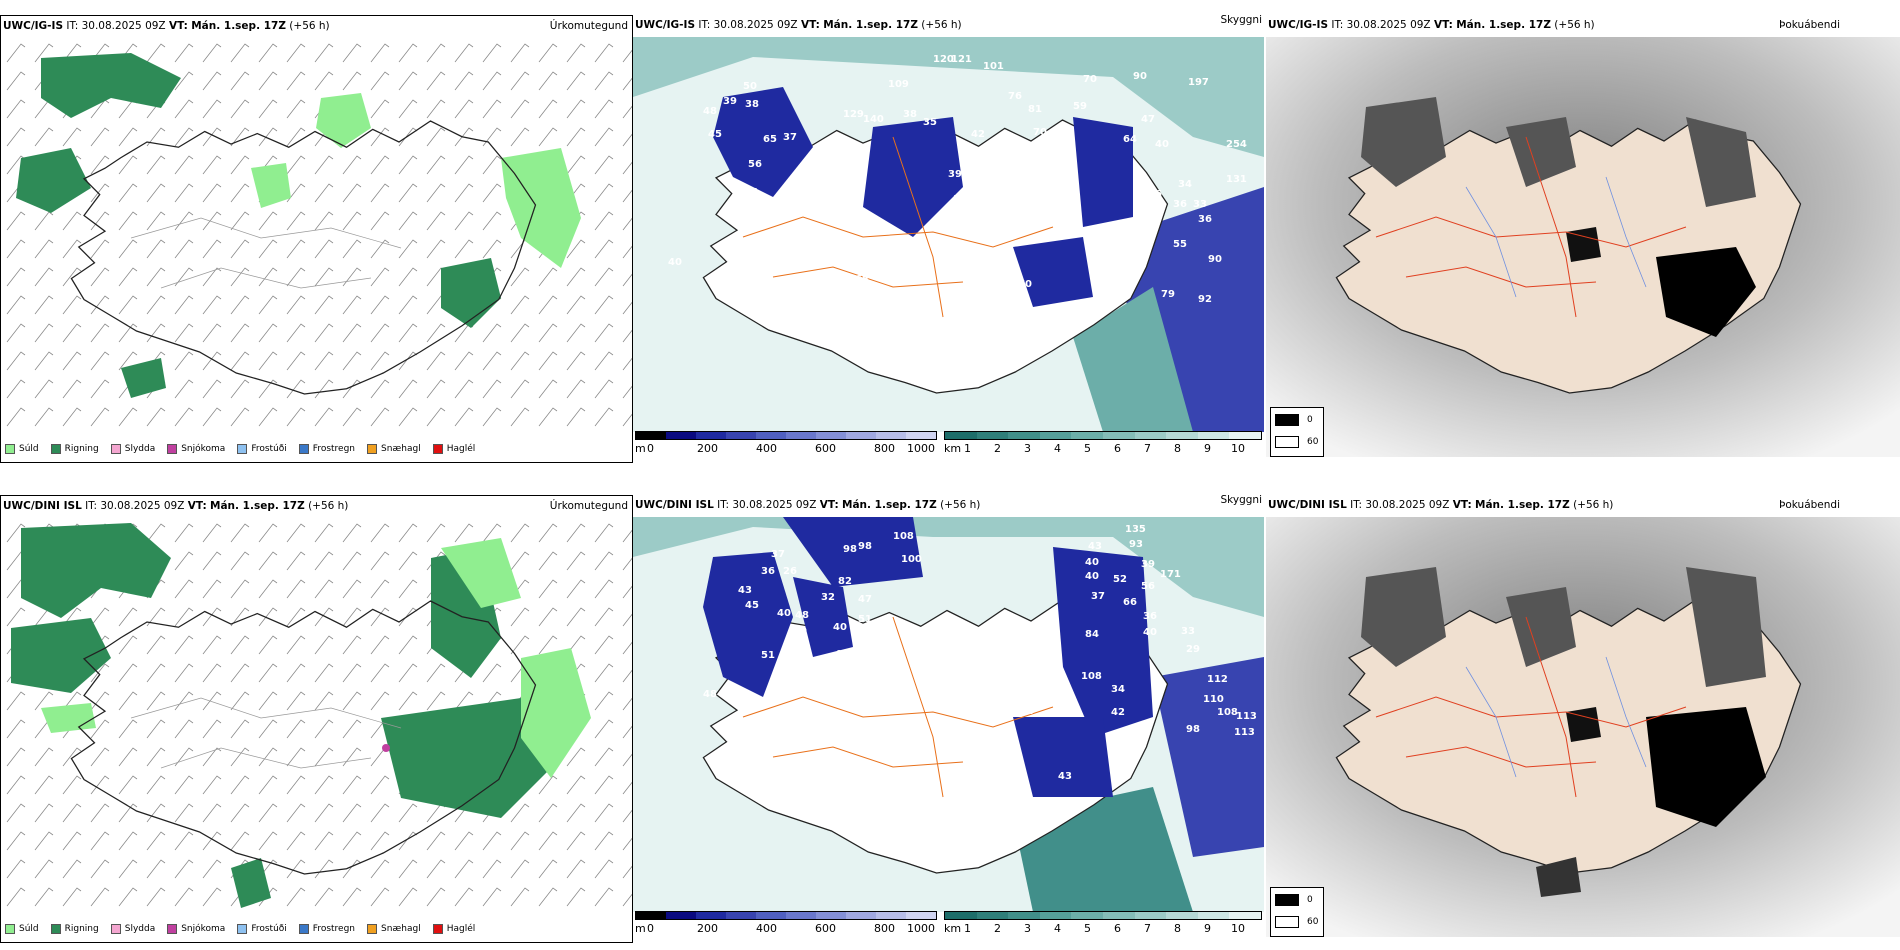  Describe the element at coordinates (1035, 109) in the screenshot. I see `cloud-base-label: 81` at that location.